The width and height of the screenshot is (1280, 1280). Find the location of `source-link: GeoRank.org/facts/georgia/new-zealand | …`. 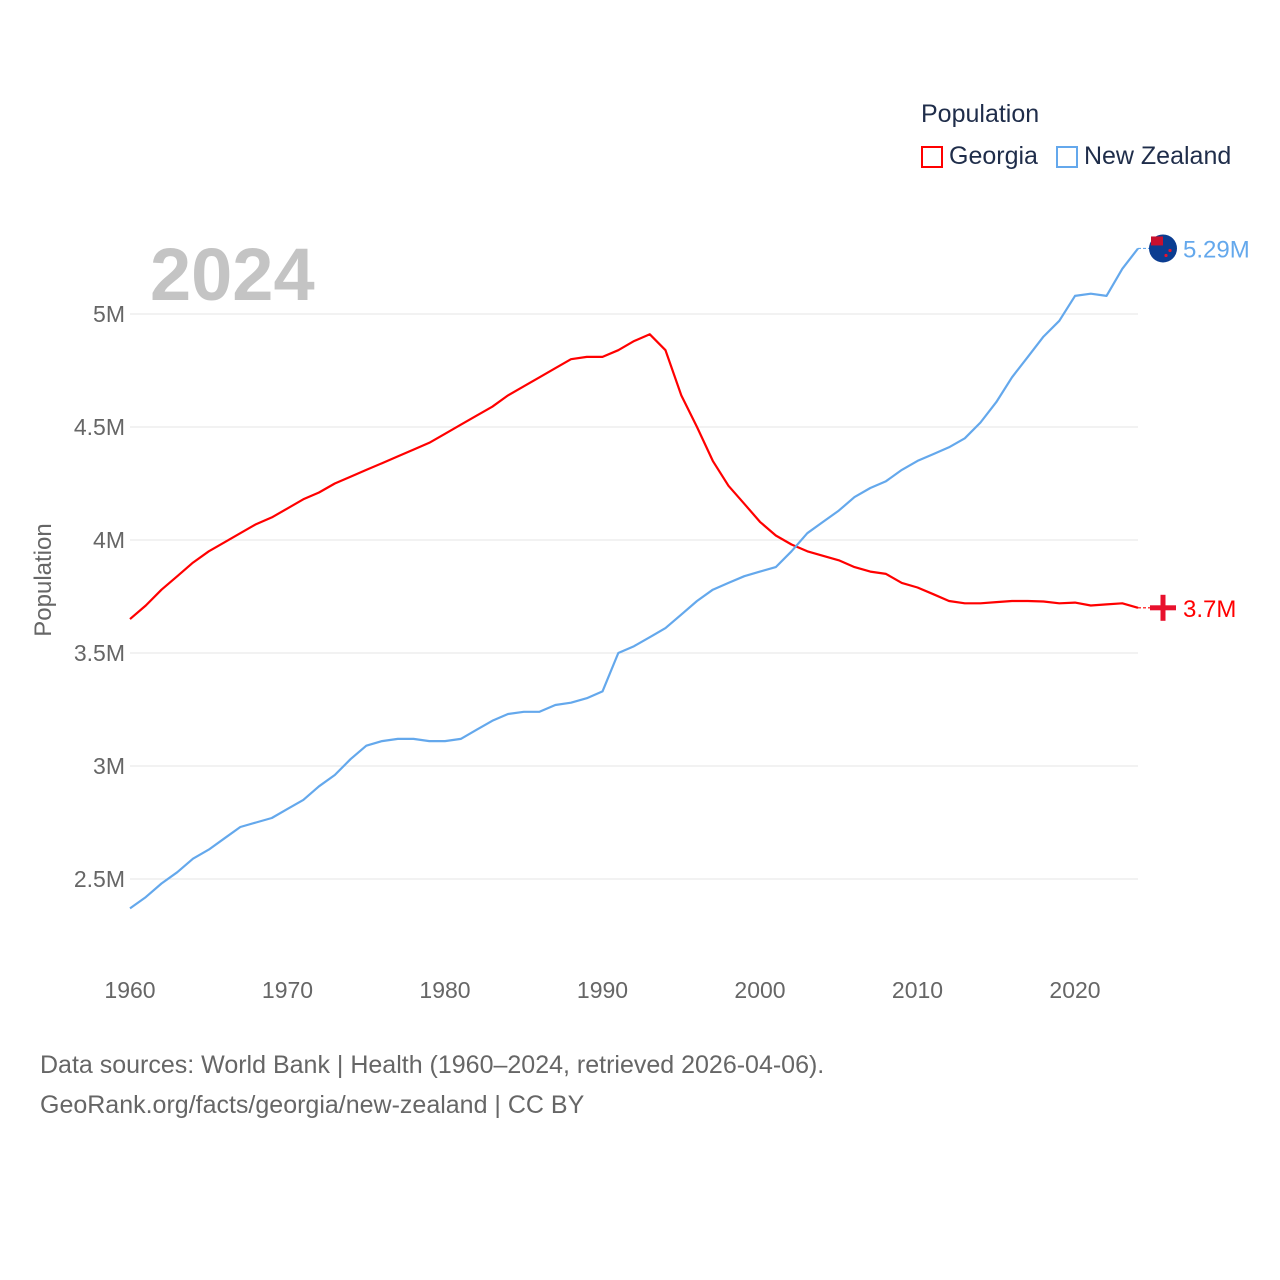

source-link: GeoRank.org/facts/georgia/new-zealand | … is located at coordinates (312, 1105).